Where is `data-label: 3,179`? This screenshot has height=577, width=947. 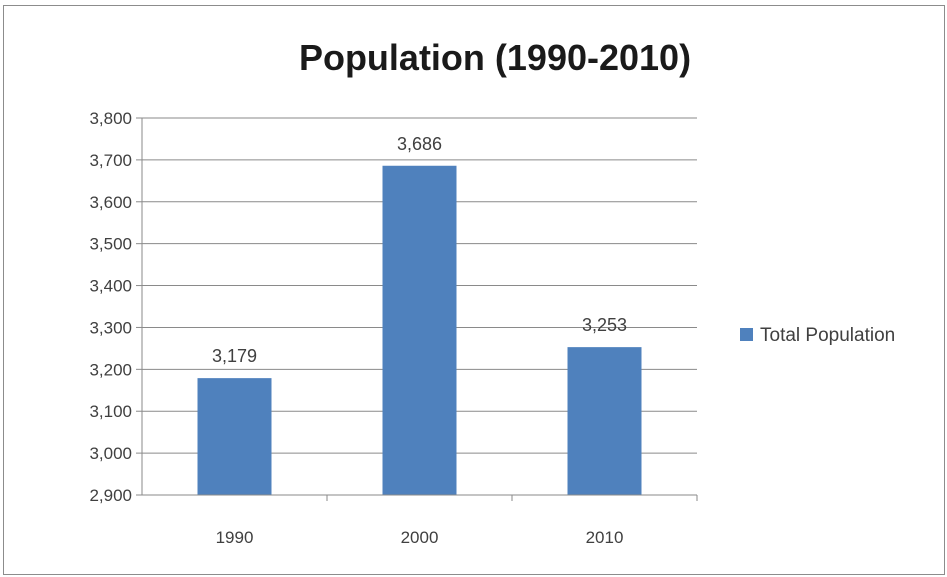
data-label: 3,179 is located at coordinates (234, 356).